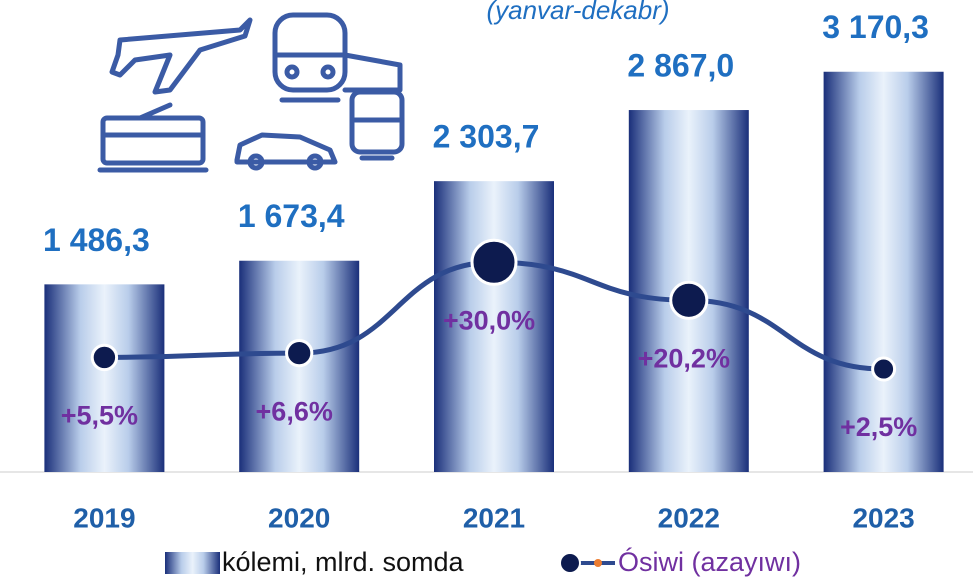 The image size is (973, 585). What do you see at coordinates (489, 320) in the screenshot?
I see `growth-label: +30,0%` at bounding box center [489, 320].